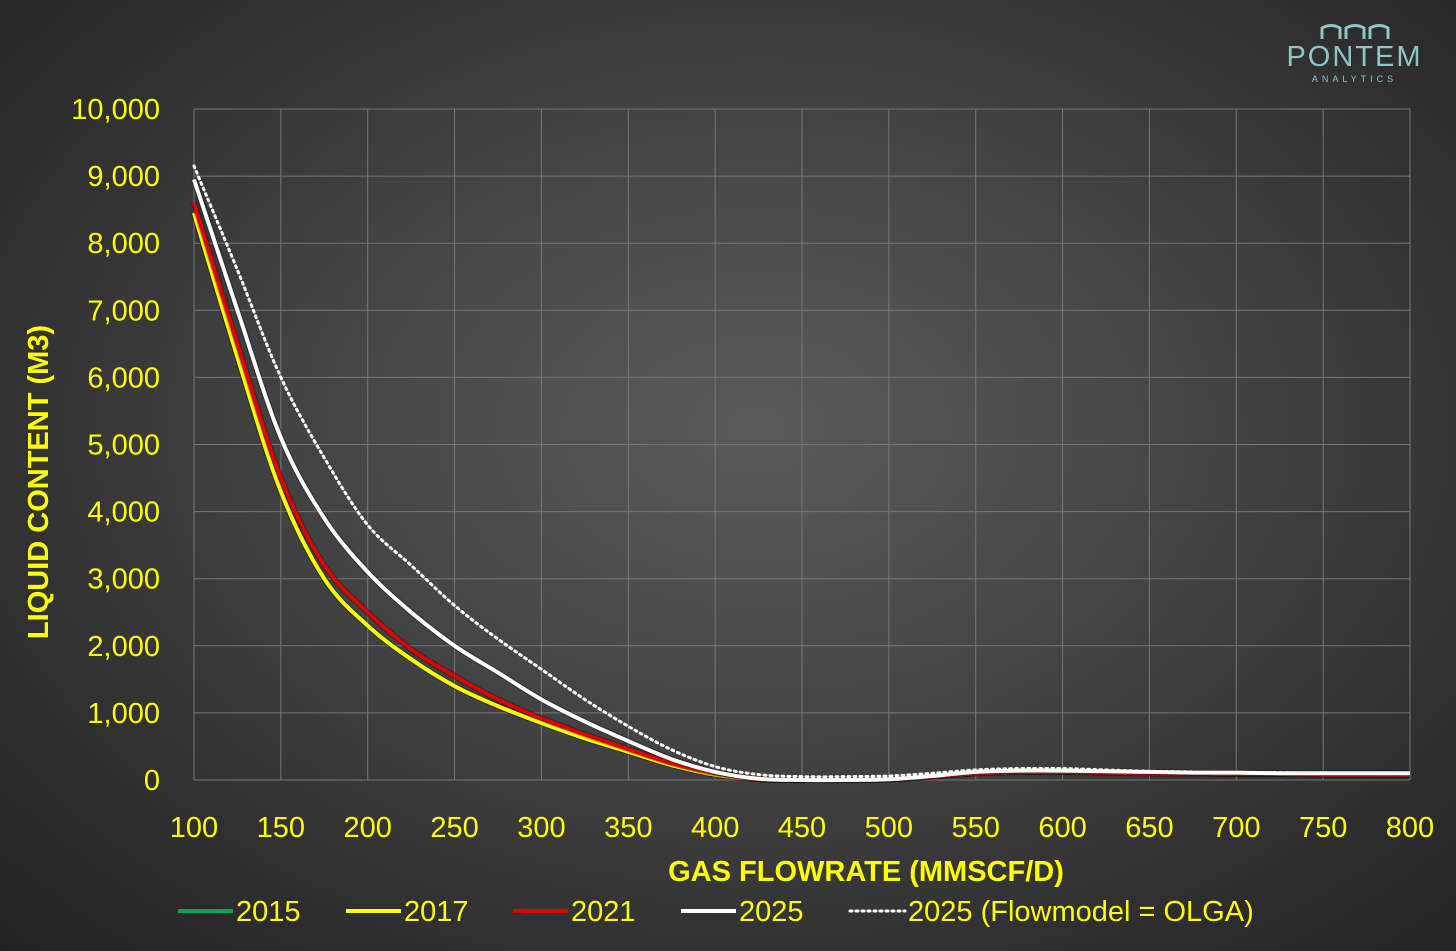  What do you see at coordinates (123, 311) in the screenshot?
I see `y-tick-label: 7,000` at bounding box center [123, 311].